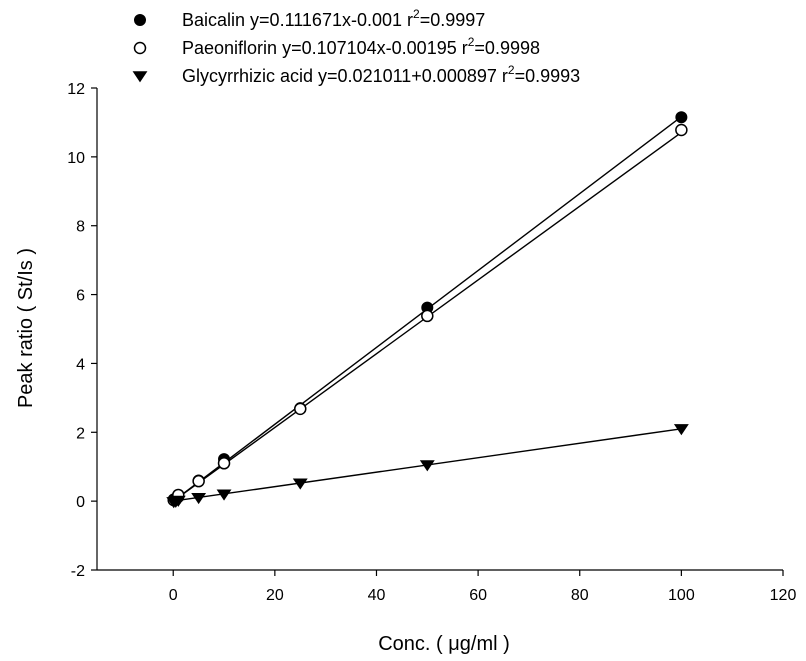 The width and height of the screenshot is (806, 661). I want to click on x-tick-label: 40, so click(377, 595).